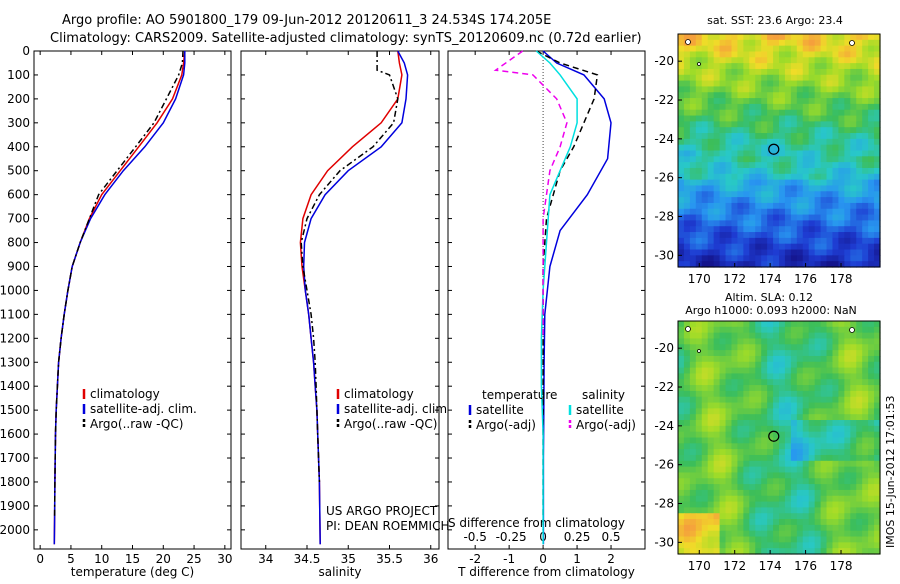 The width and height of the screenshot is (900, 584). I want to click on salinity-diff-tick-label: -0.5, so click(474, 537).